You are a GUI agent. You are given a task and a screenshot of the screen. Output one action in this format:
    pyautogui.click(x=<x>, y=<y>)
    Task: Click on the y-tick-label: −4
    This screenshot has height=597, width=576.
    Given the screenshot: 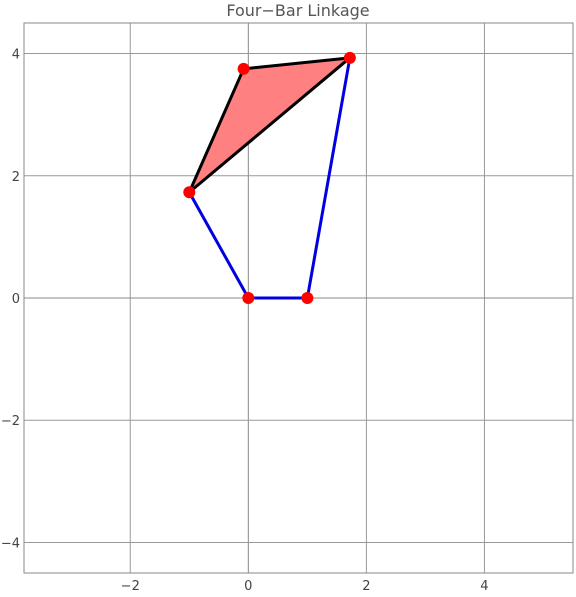 What is the action you would take?
    pyautogui.click(x=10, y=543)
    